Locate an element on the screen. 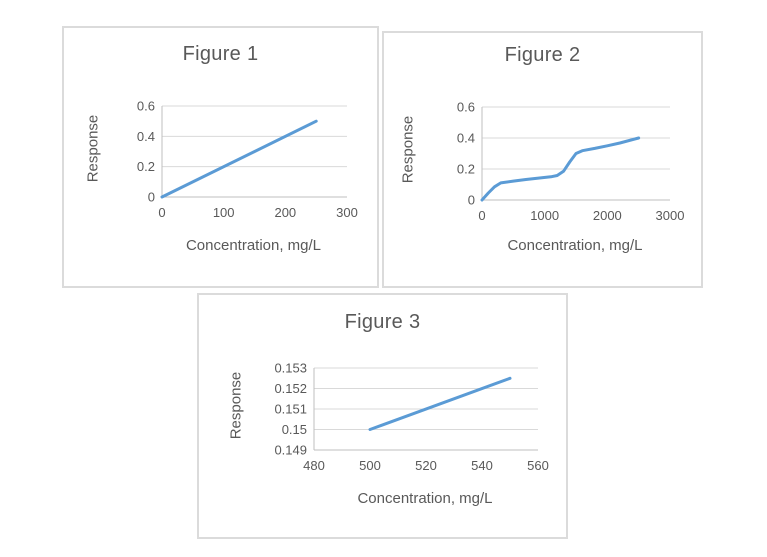 Image resolution: width=767 pixels, height=557 pixels. x-tick-label: 200 is located at coordinates (285, 212).